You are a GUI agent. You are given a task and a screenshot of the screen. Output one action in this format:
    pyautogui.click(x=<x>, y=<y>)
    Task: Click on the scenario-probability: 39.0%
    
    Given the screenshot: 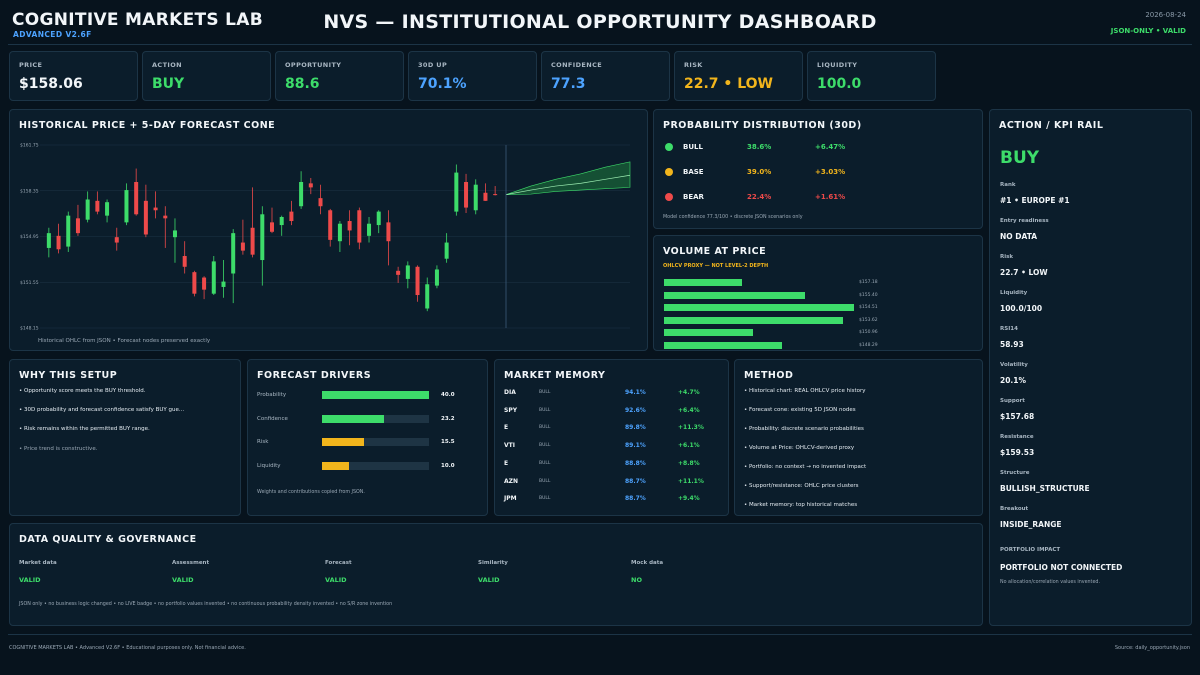 What is the action you would take?
    pyautogui.click(x=759, y=172)
    